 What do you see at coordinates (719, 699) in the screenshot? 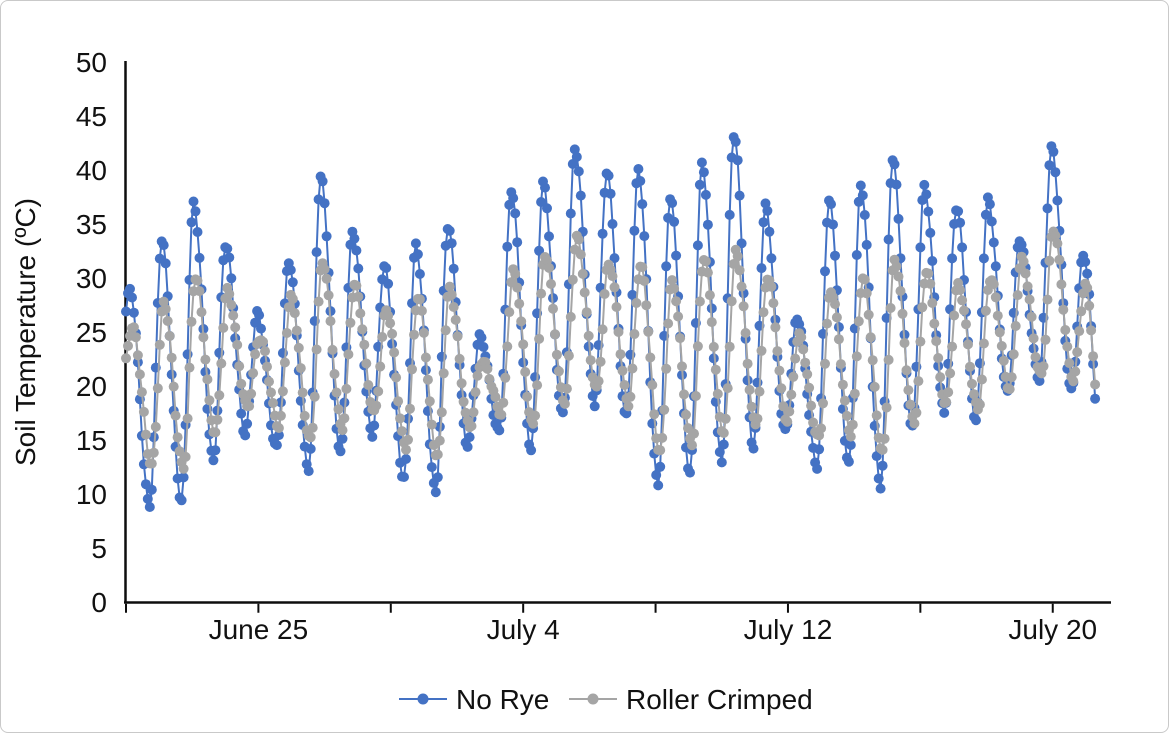
I see `legend-label-roller-crimped: Roller Crimped` at bounding box center [719, 699].